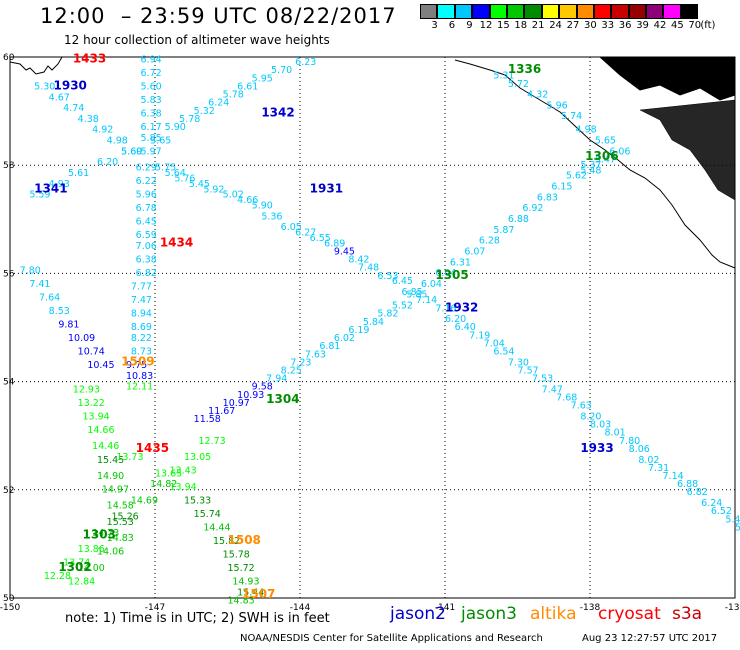  I want to click on pass-time-label: 1434, so click(176, 242).